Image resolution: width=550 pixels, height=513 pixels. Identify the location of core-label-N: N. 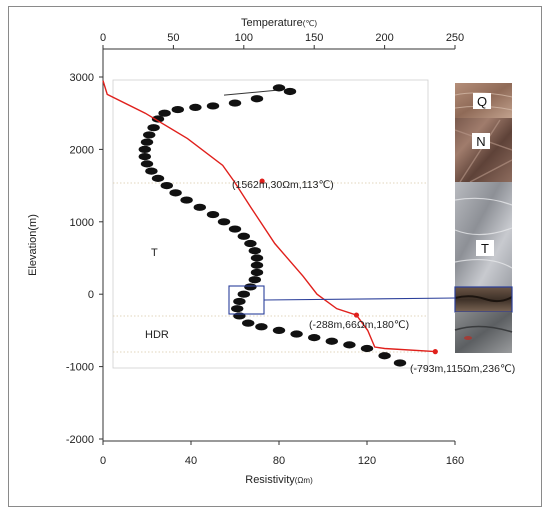
(480, 141).